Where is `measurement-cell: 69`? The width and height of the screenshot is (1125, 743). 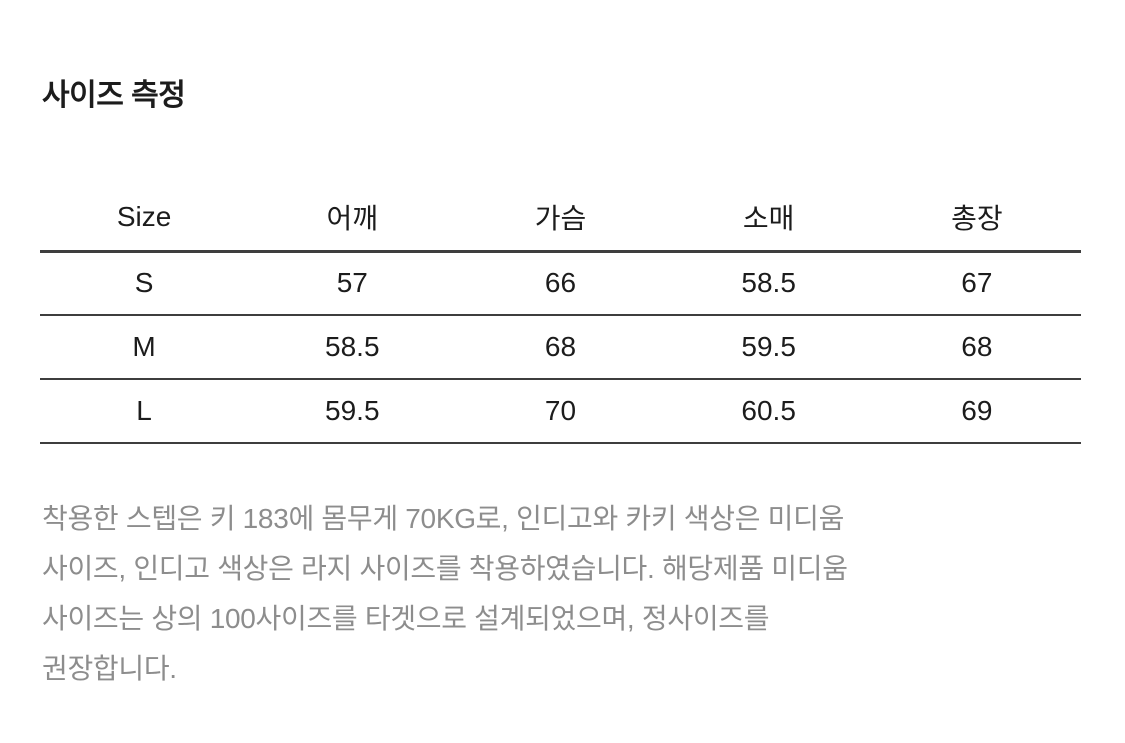
measurement-cell: 69 is located at coordinates (976, 411).